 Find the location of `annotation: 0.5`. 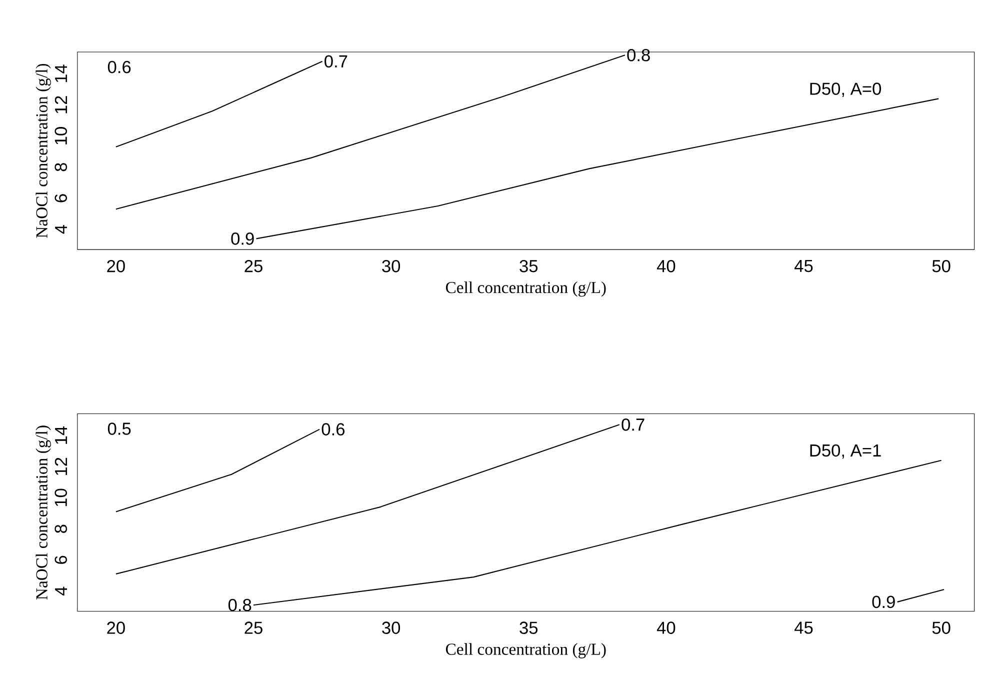

annotation: 0.5 is located at coordinates (119, 428).